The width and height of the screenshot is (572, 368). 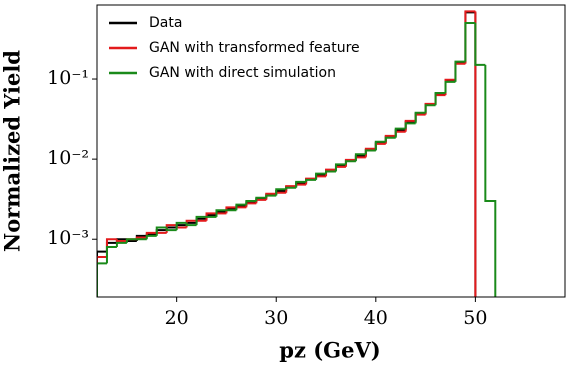 I want to click on x-tick-label: 30, so click(x=276, y=318).